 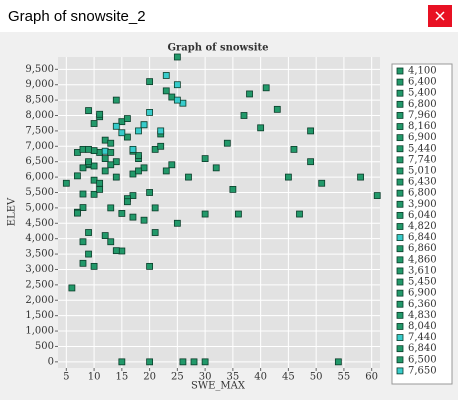 What do you see at coordinates (94, 377) in the screenshot?
I see `x-tick-label: 10` at bounding box center [94, 377].